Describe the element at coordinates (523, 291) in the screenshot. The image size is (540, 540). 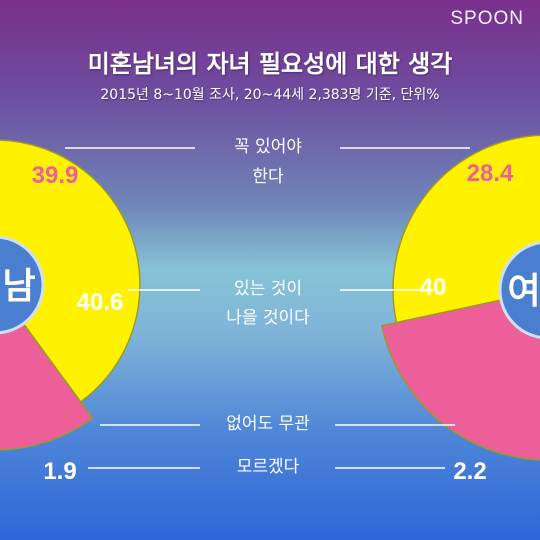
I see `female-label: 여` at that location.